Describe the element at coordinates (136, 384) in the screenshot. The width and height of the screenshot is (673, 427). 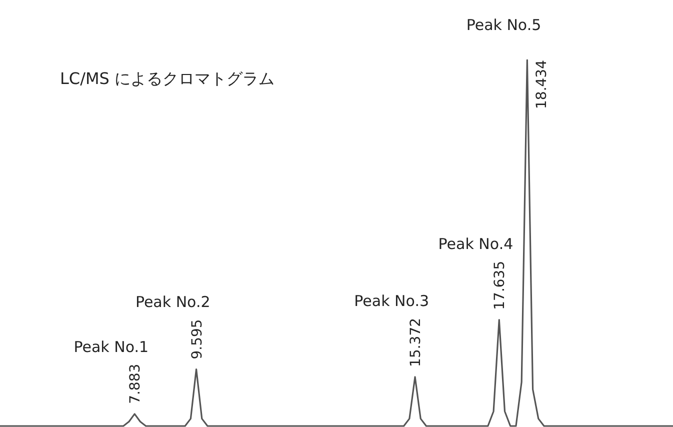
I see `annotation: 7.883` at that location.